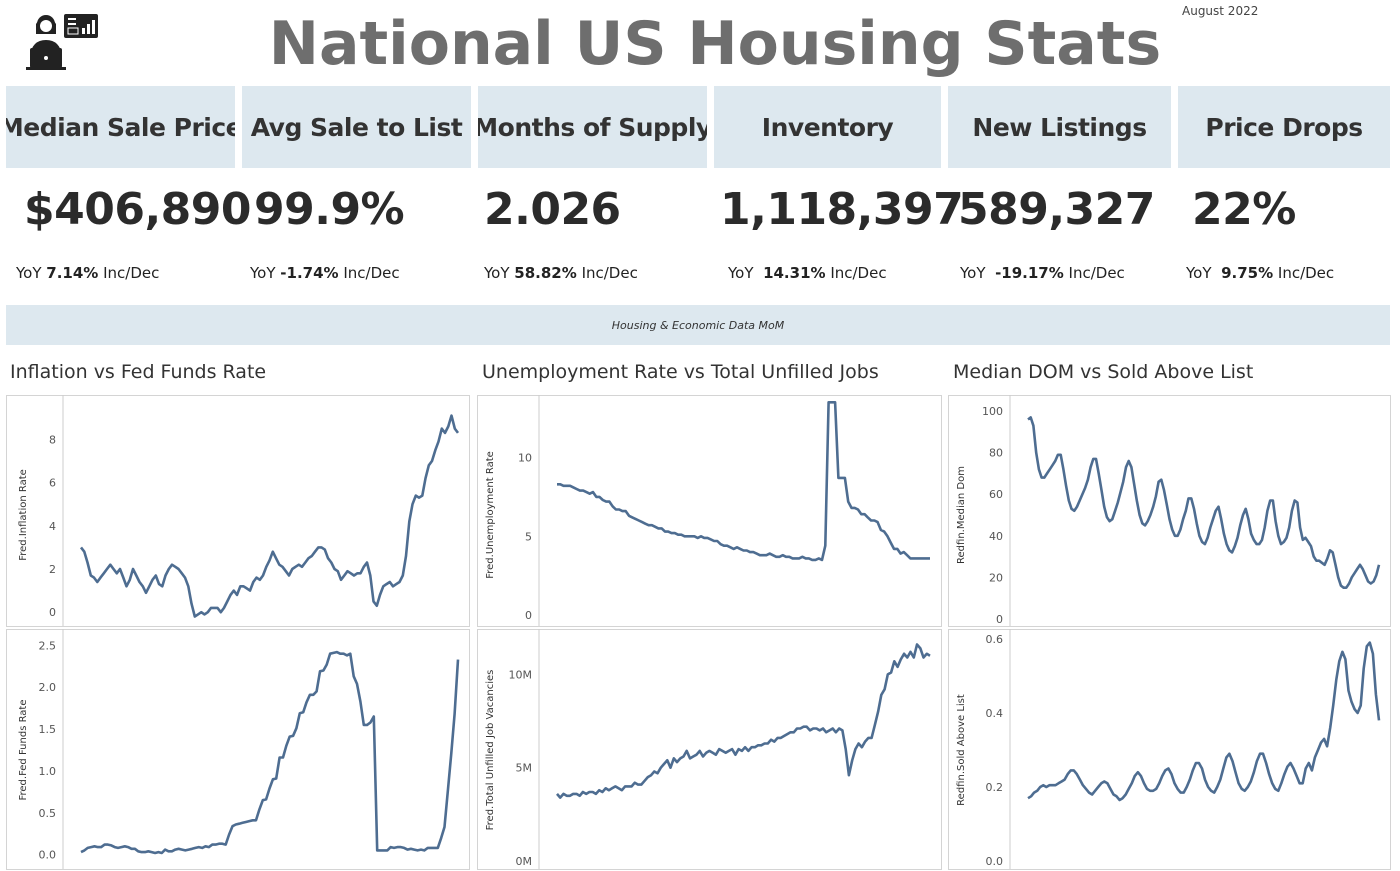 The width and height of the screenshot is (1400, 871). I want to click on chart-5-group: 0.0 0.2 0.4 0.6 Redfin.Sold Above List, so click(1169, 749).